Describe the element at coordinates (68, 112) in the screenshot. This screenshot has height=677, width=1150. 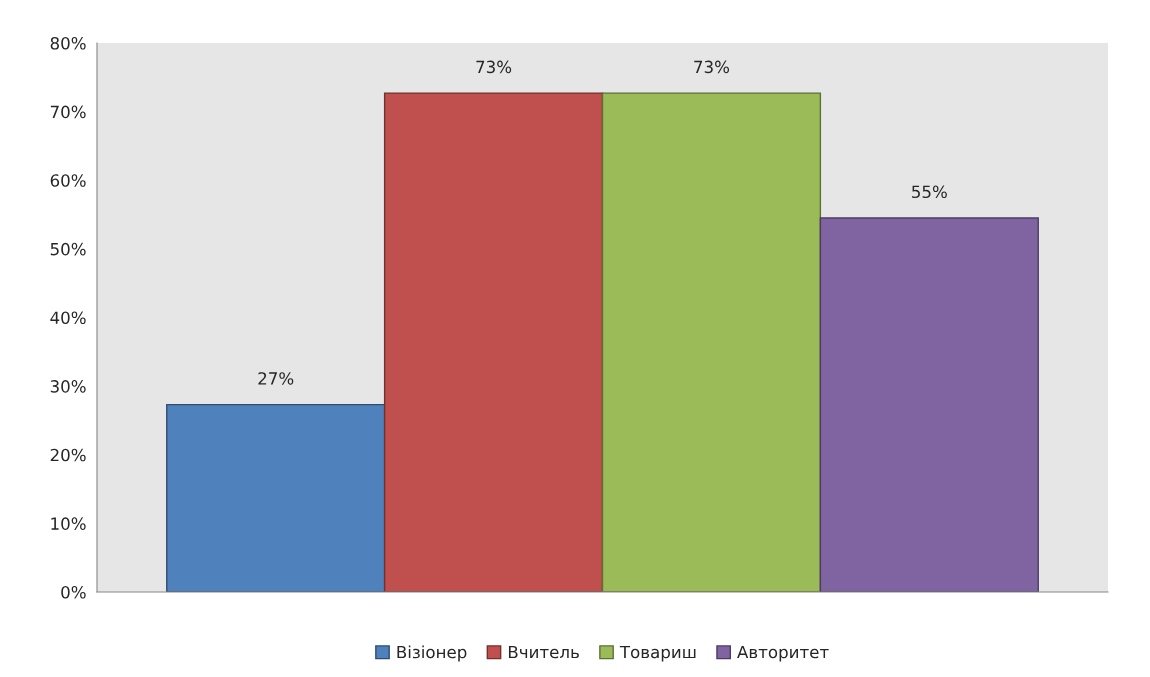
I see `y-tick-label: 70%` at that location.